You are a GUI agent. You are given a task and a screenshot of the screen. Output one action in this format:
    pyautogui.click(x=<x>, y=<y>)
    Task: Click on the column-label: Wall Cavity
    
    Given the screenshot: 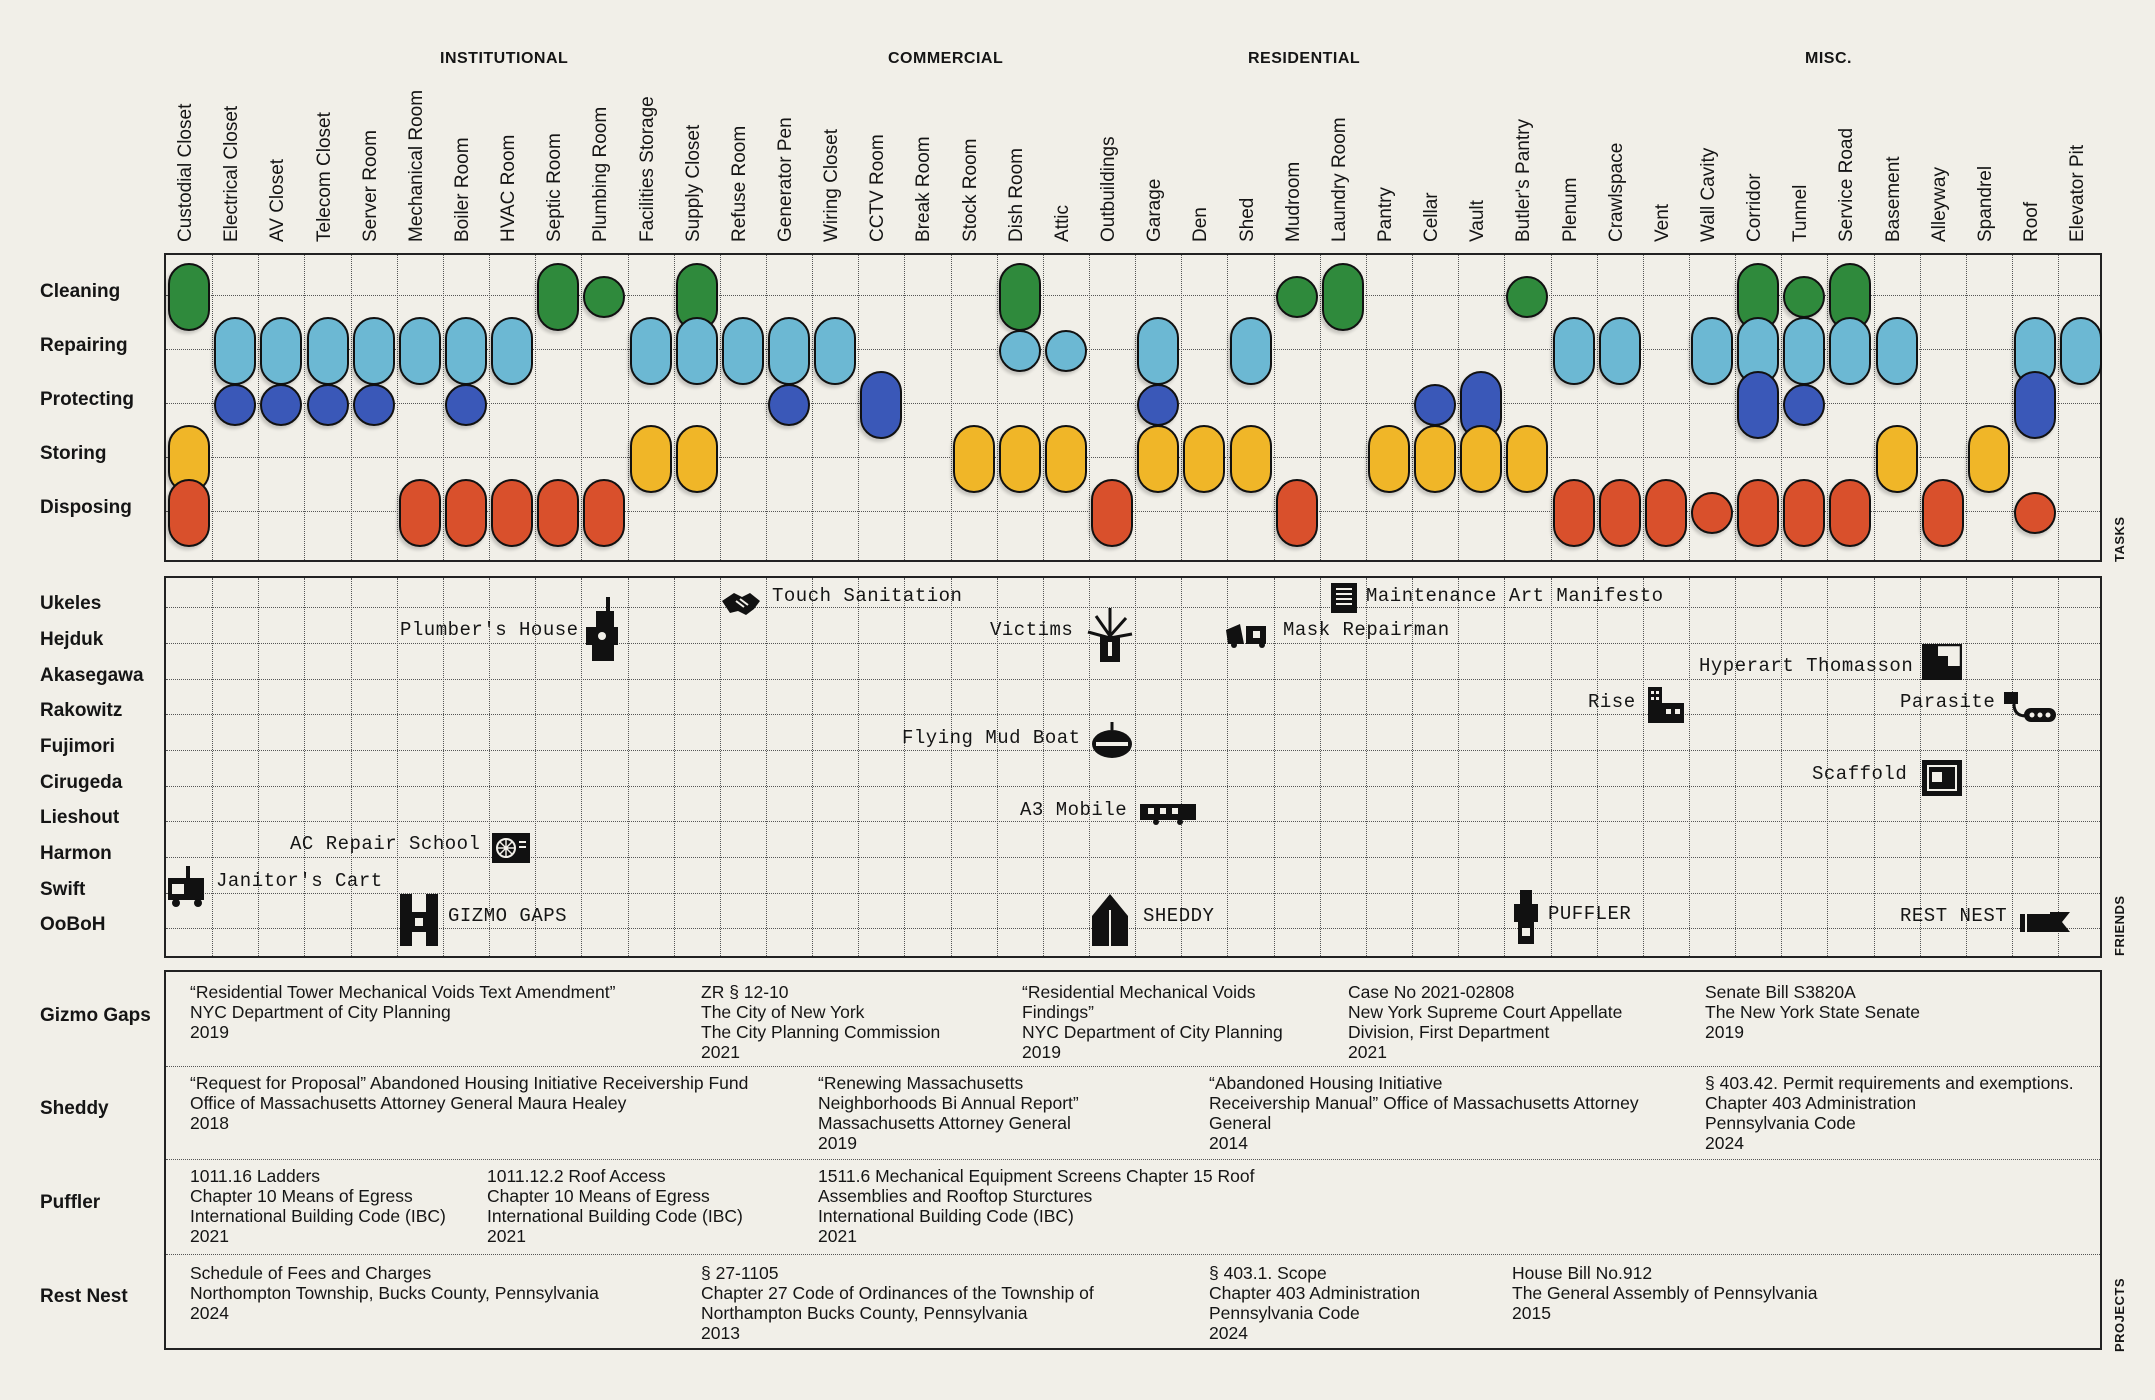 What is the action you would take?
    pyautogui.click(x=1709, y=194)
    